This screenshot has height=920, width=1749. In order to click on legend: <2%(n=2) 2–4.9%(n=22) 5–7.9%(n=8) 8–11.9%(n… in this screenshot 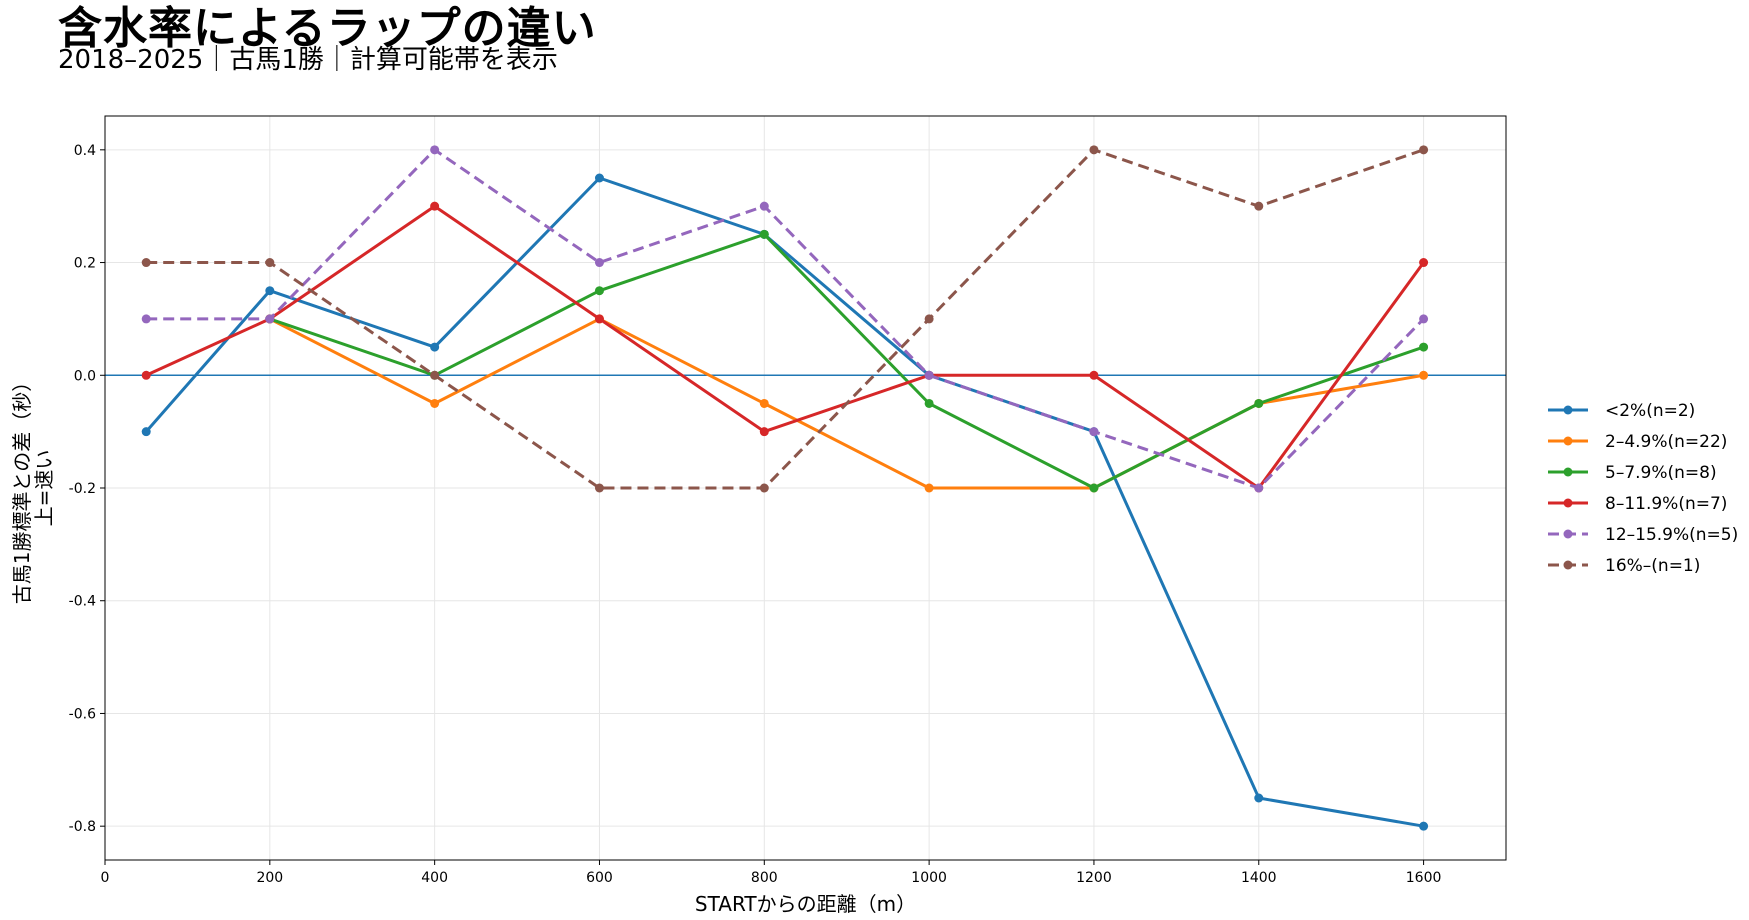, I will do `click(1643, 488)`.